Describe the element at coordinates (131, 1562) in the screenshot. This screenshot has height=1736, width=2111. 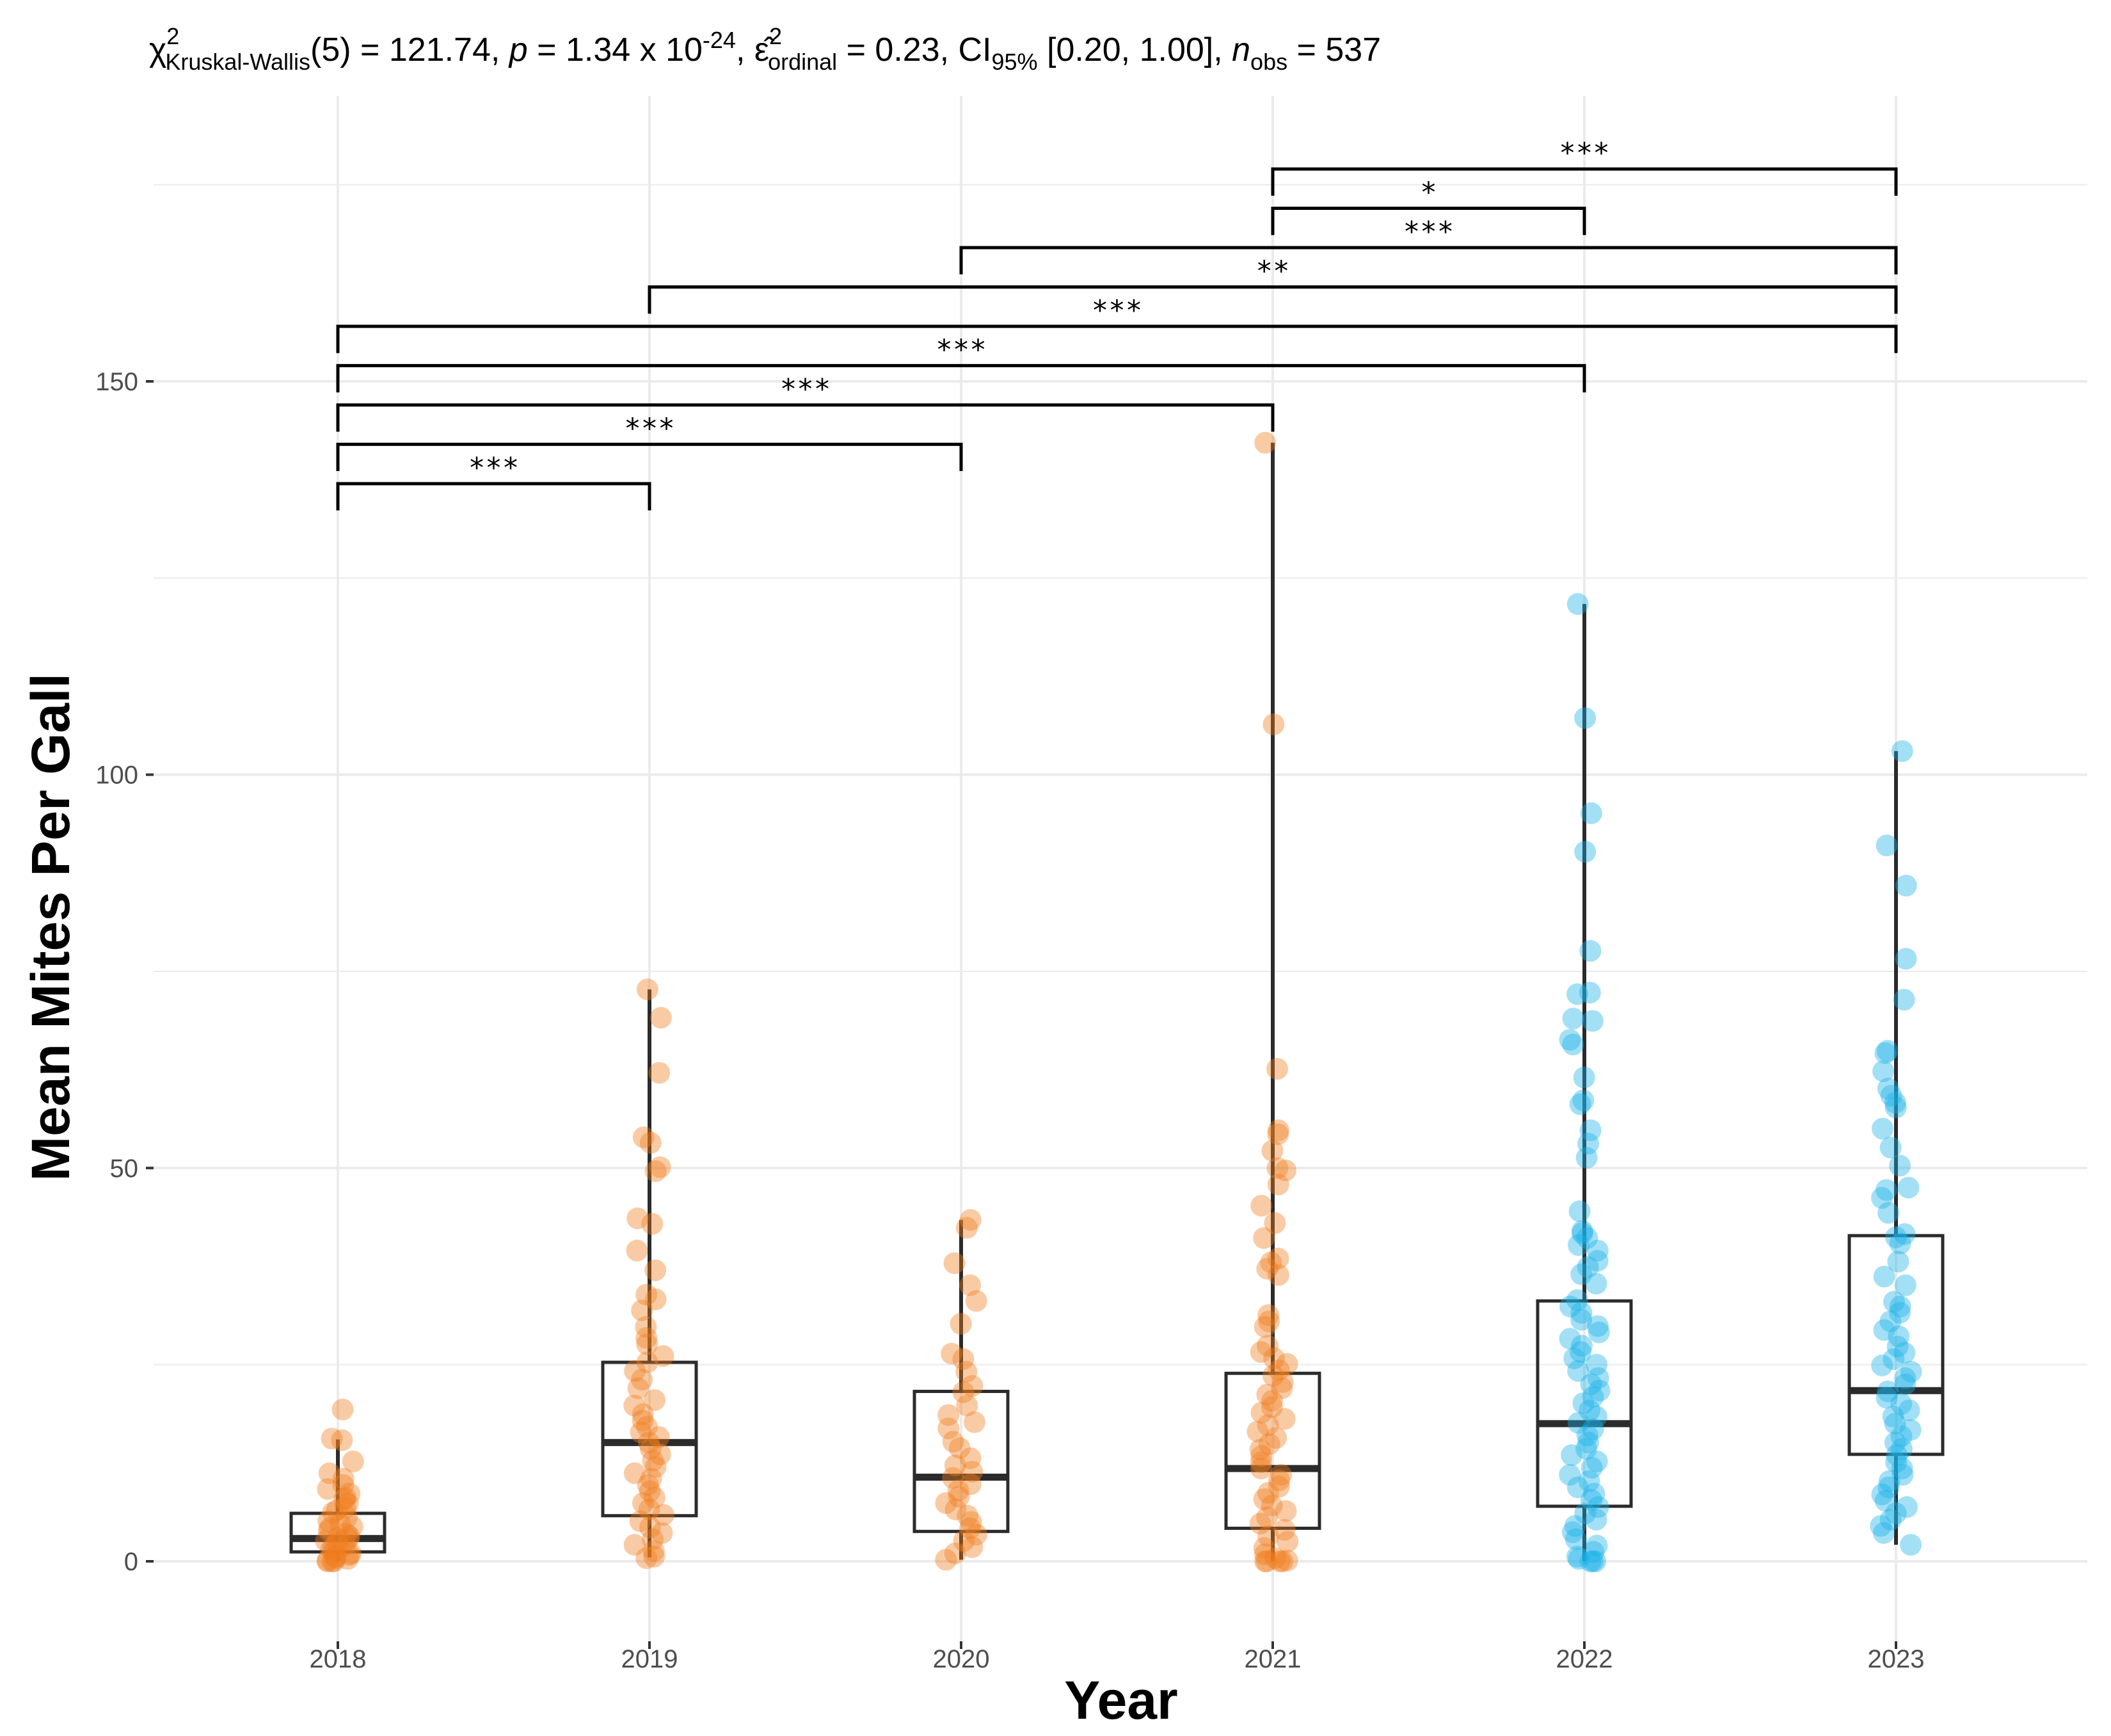
I see `y-tick-label: 0` at that location.